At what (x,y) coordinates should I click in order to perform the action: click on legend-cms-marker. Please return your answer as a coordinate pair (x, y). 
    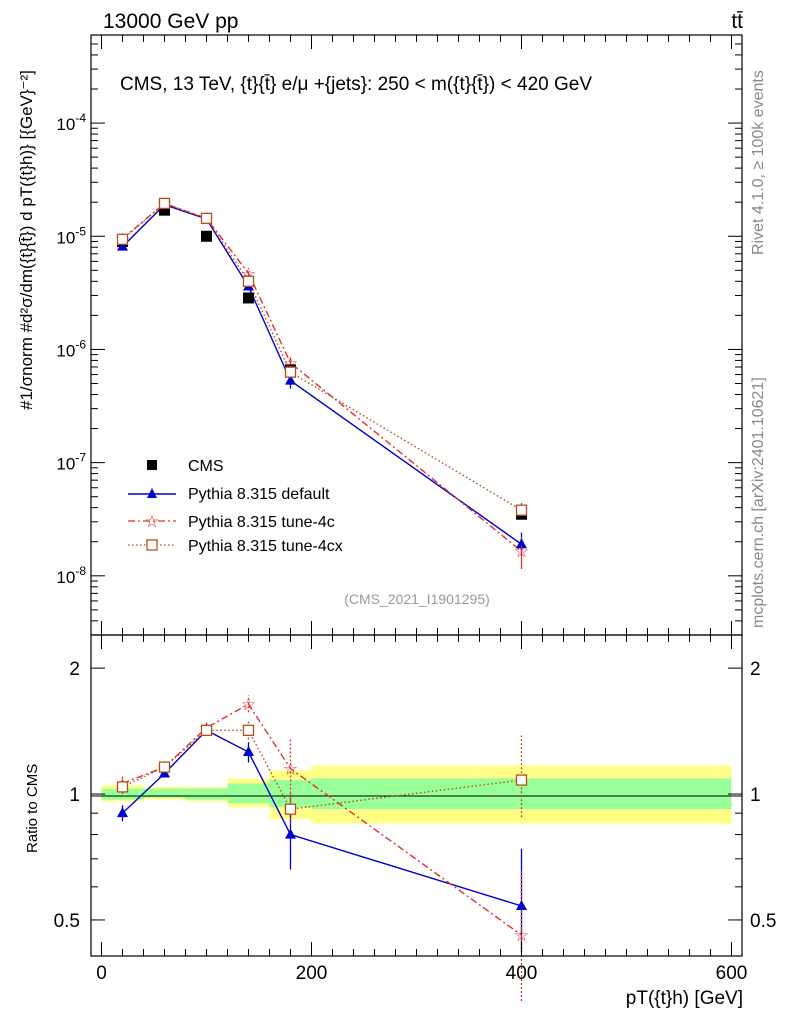
    Looking at the image, I should click on (152, 465).